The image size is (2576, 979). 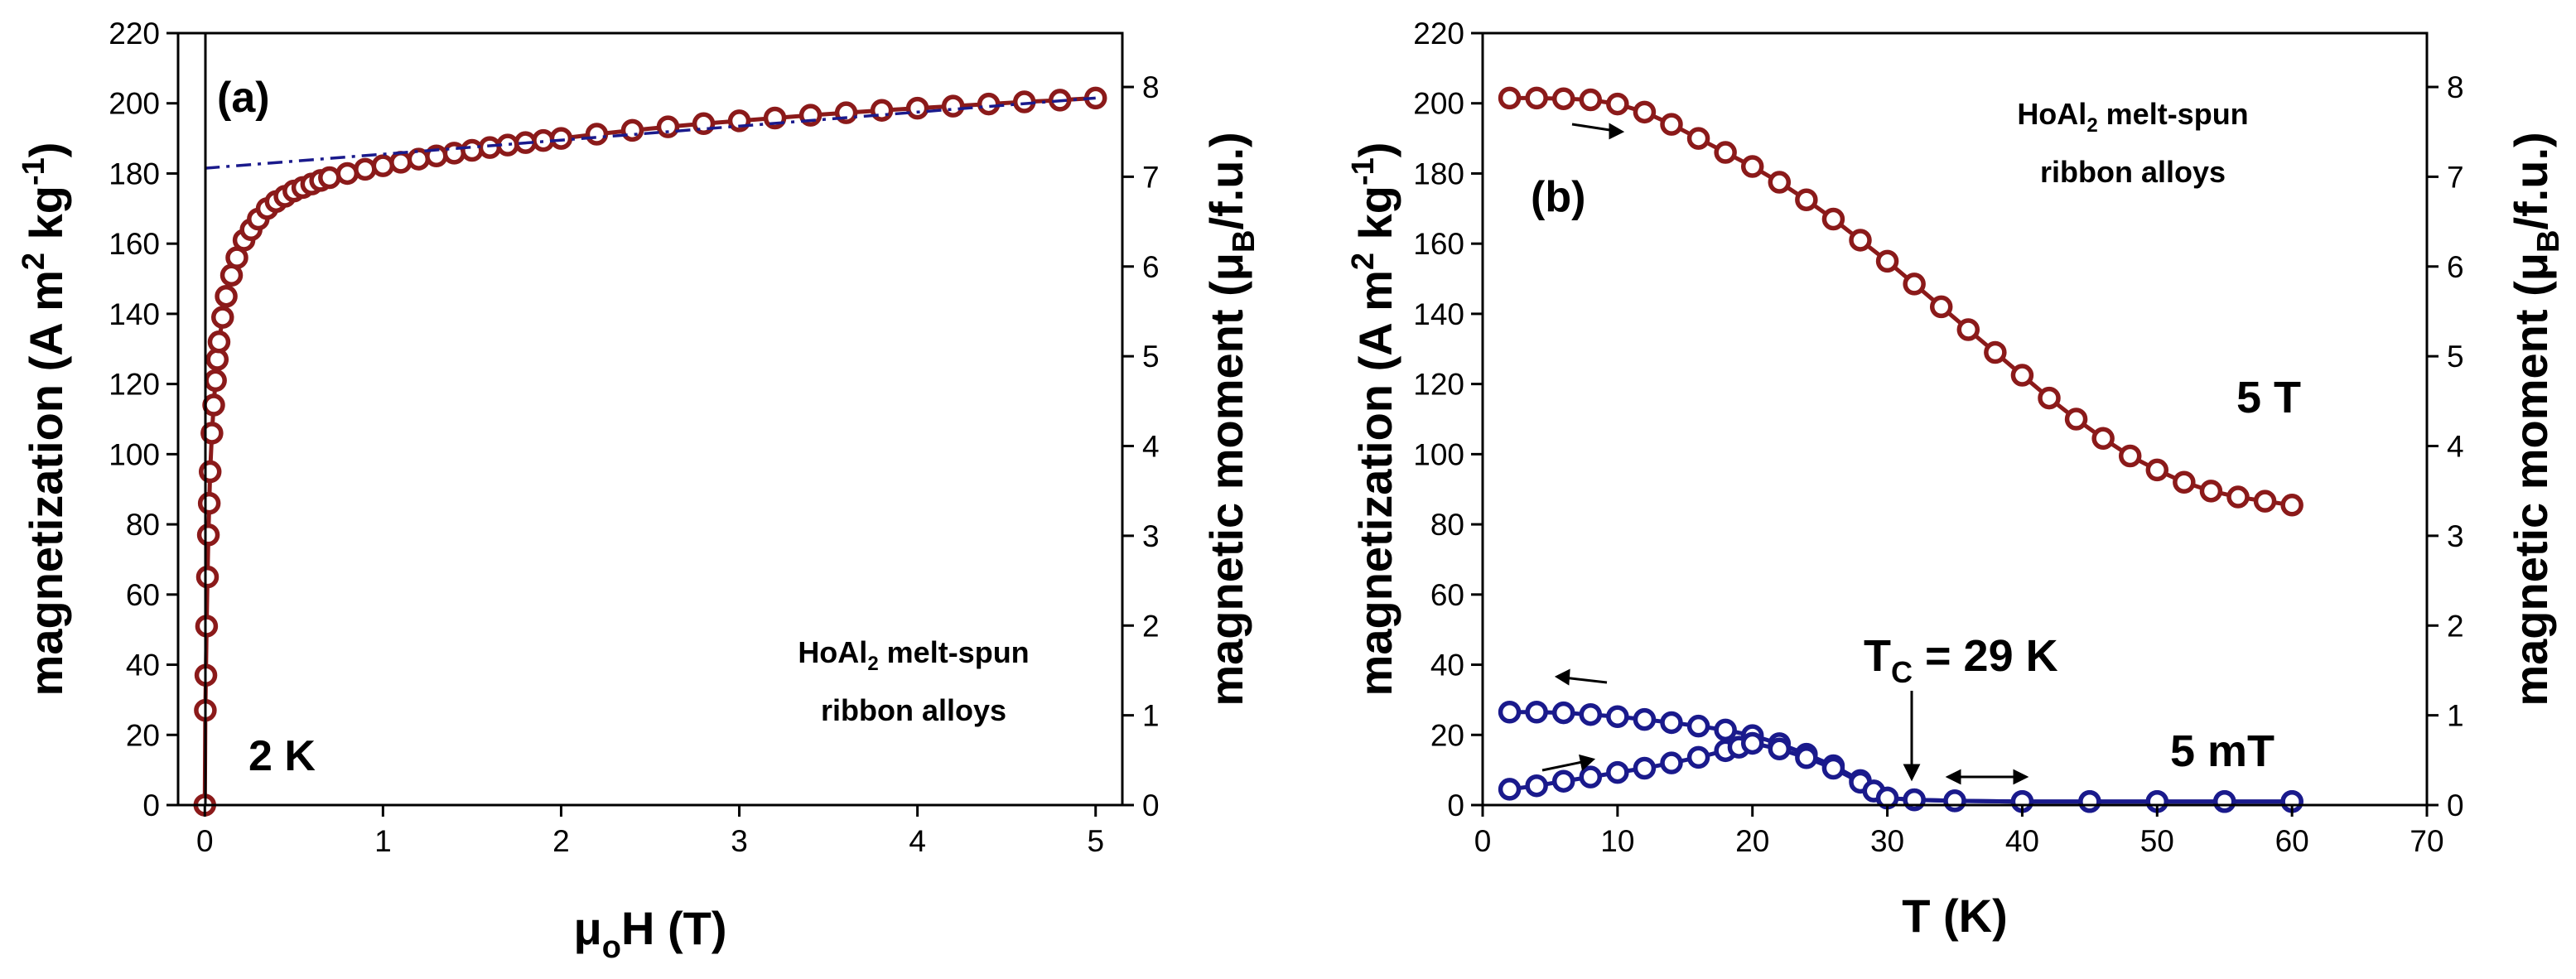 What do you see at coordinates (650, 133) in the screenshot?
I see `panel-a-fit-line` at bounding box center [650, 133].